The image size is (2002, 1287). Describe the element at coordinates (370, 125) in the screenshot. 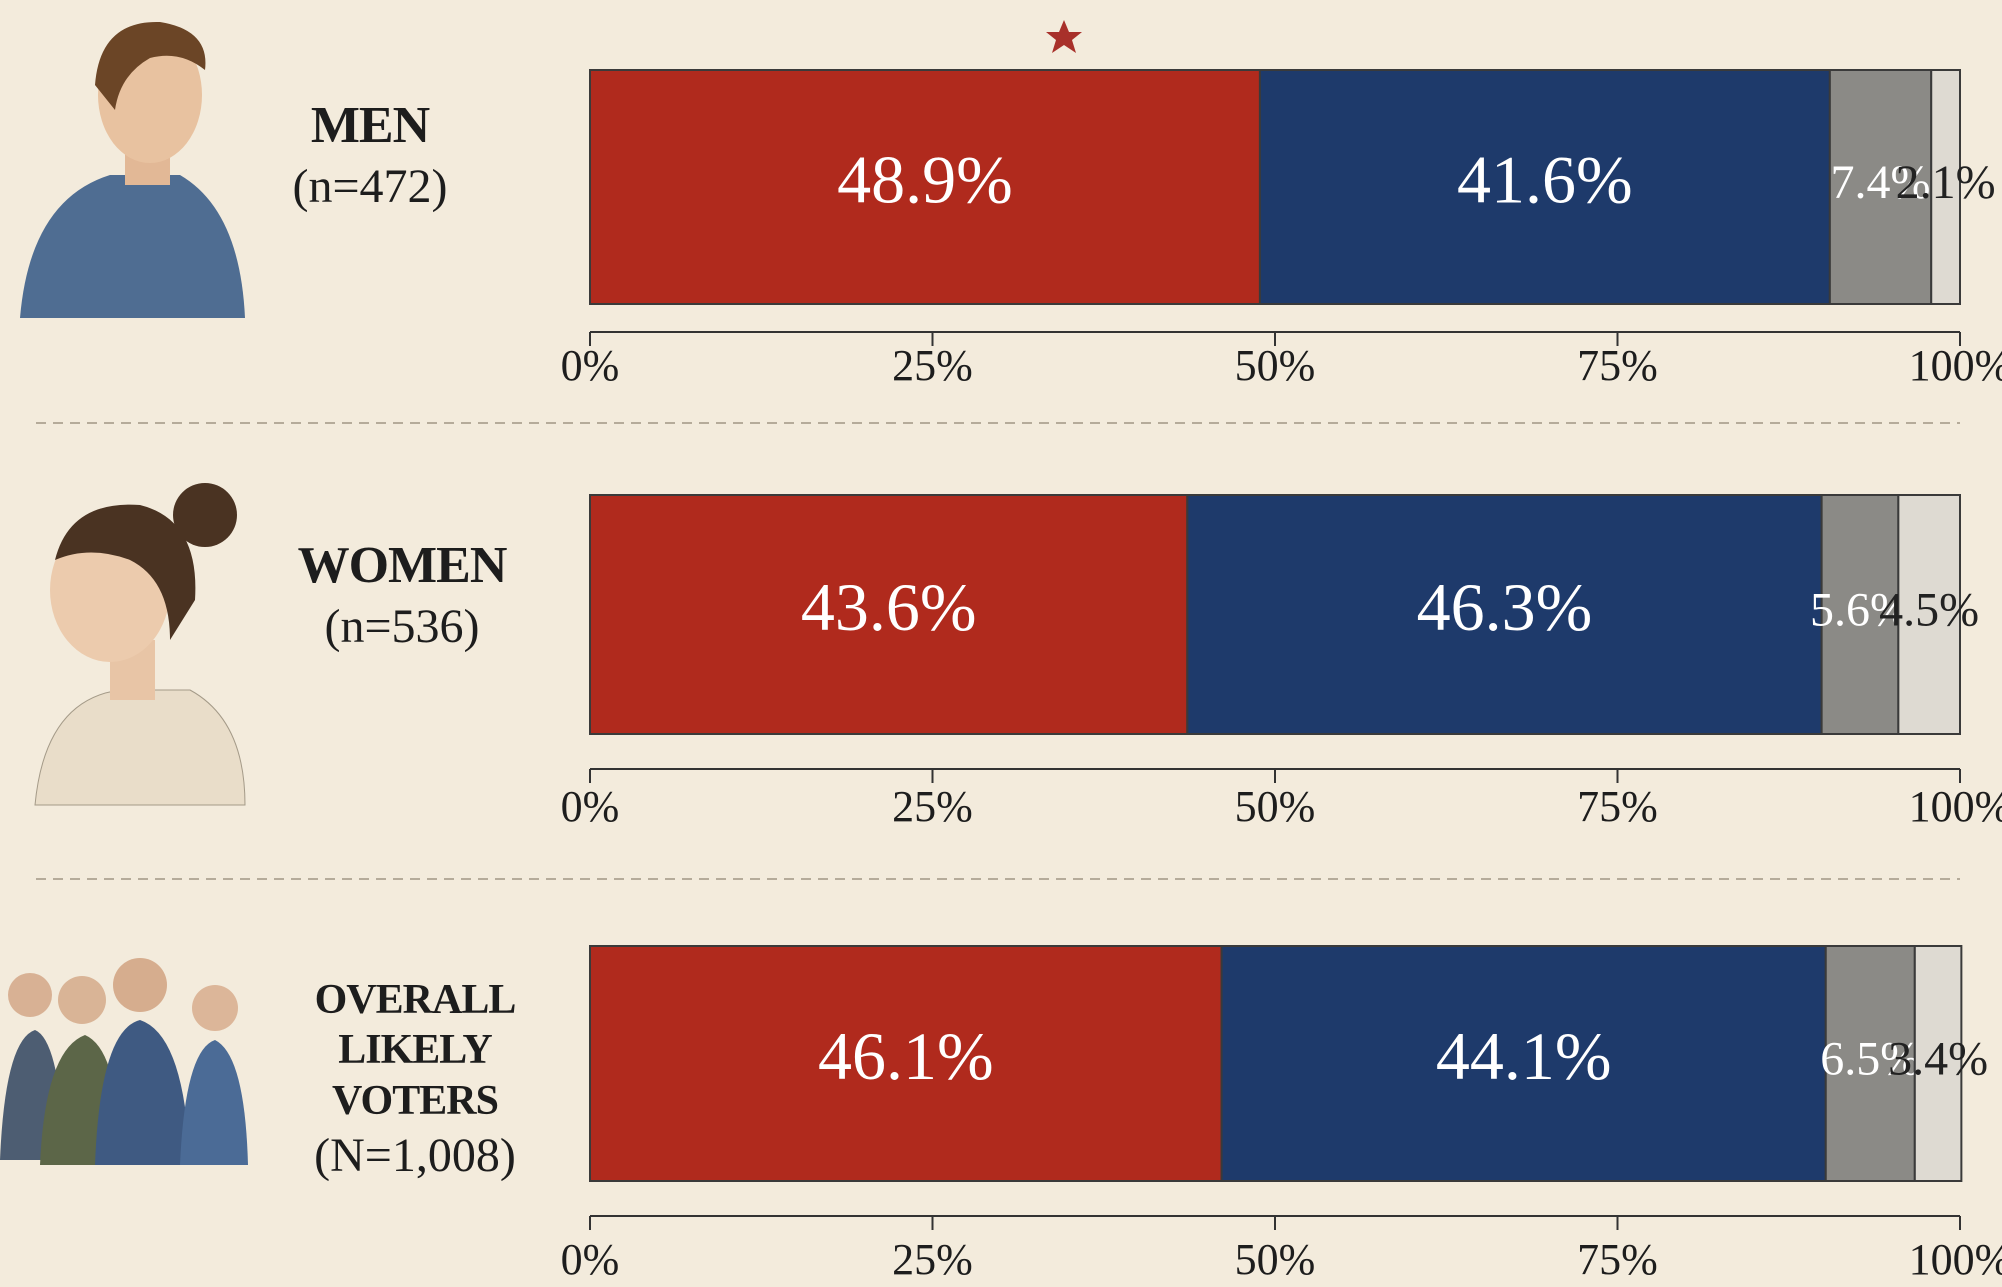

I see `row-title: MEN` at that location.